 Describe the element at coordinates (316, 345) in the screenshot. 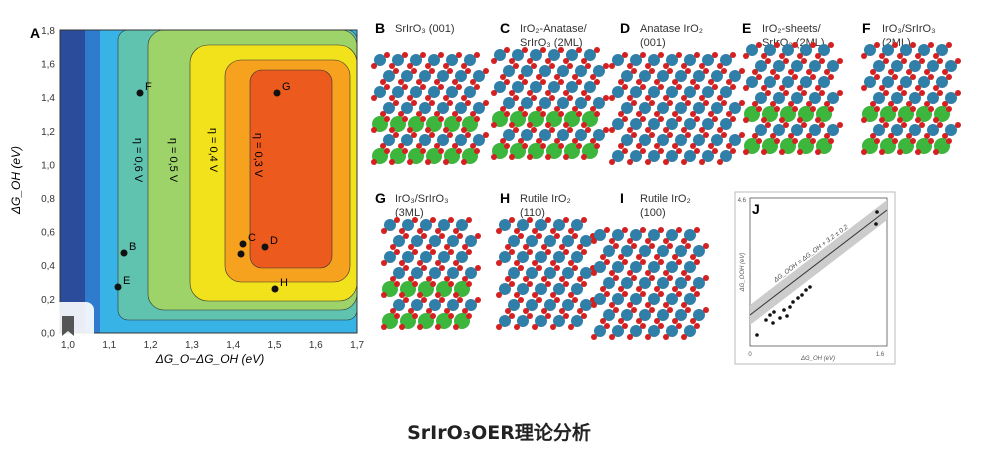

I see `x-tick-label: 1,6` at that location.